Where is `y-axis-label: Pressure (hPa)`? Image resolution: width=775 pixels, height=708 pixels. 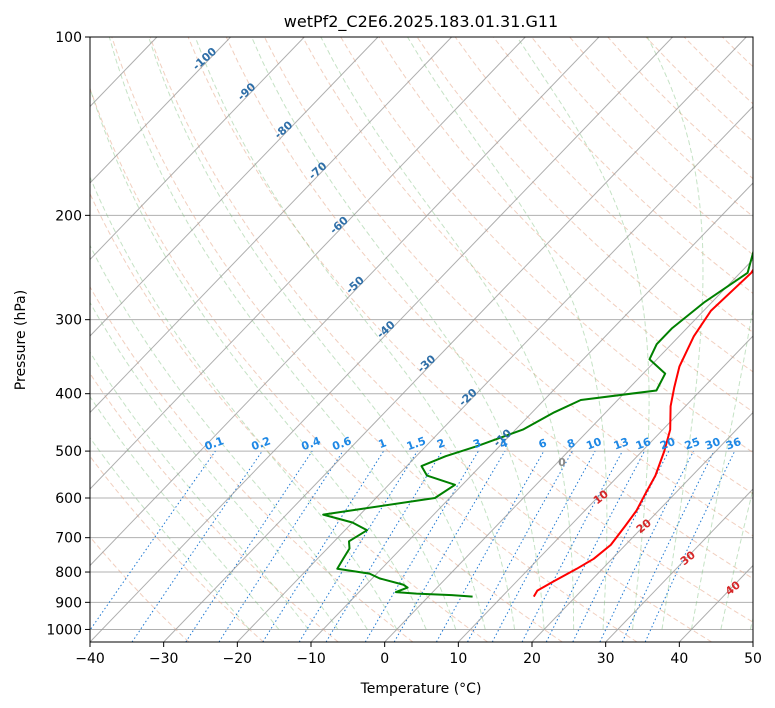
y-axis-label: Pressure (hPa) is located at coordinates (21, 340).